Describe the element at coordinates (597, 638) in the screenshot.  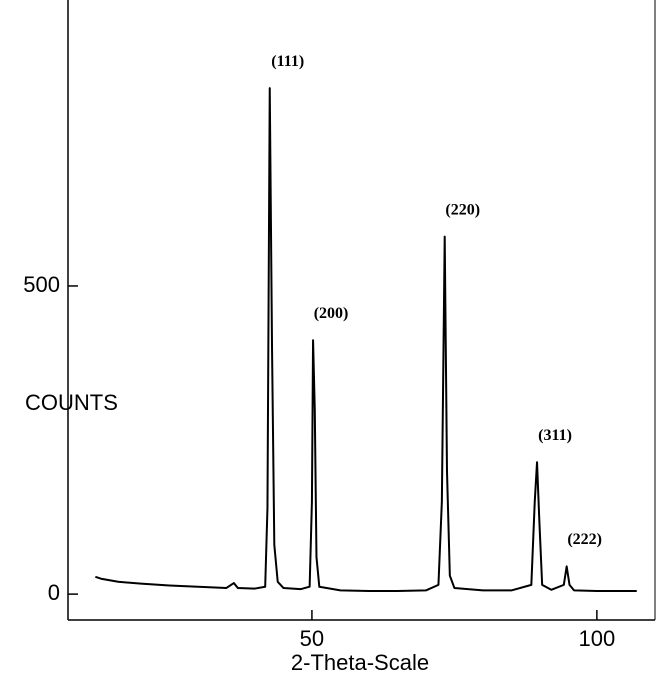
I see `x-tick-label: 100` at that location.